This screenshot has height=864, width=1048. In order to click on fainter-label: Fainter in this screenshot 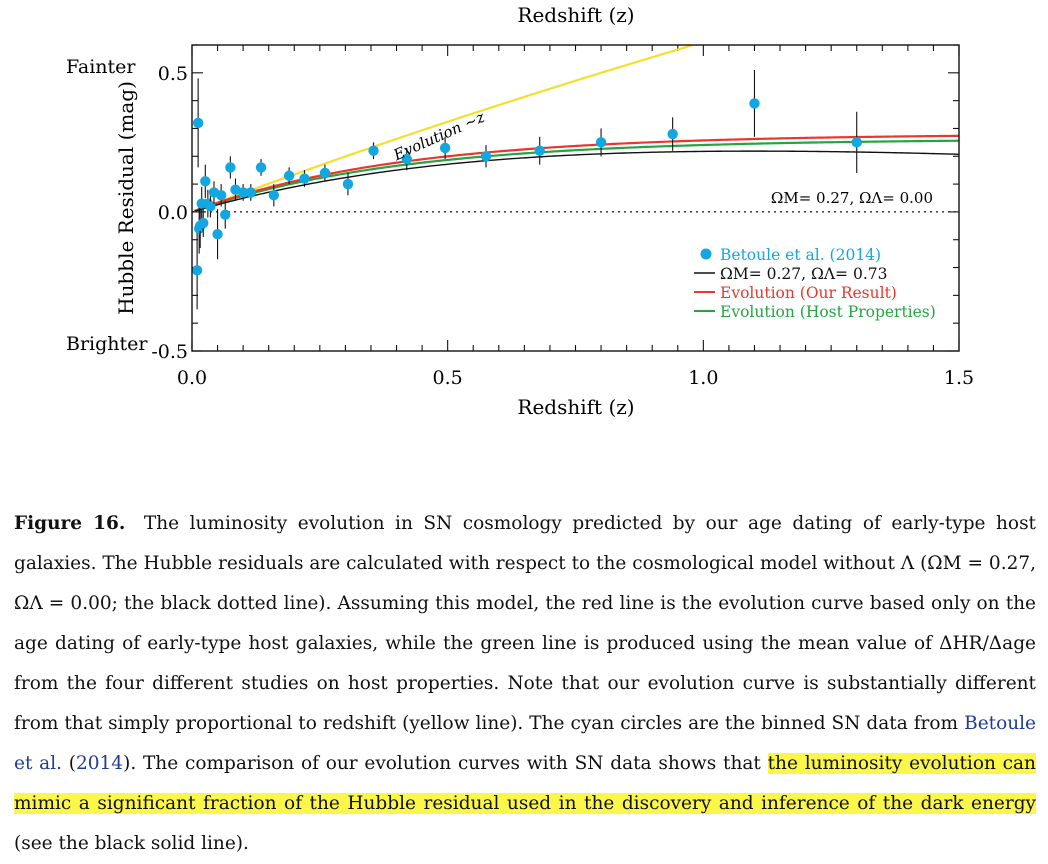, I will do `click(101, 67)`.